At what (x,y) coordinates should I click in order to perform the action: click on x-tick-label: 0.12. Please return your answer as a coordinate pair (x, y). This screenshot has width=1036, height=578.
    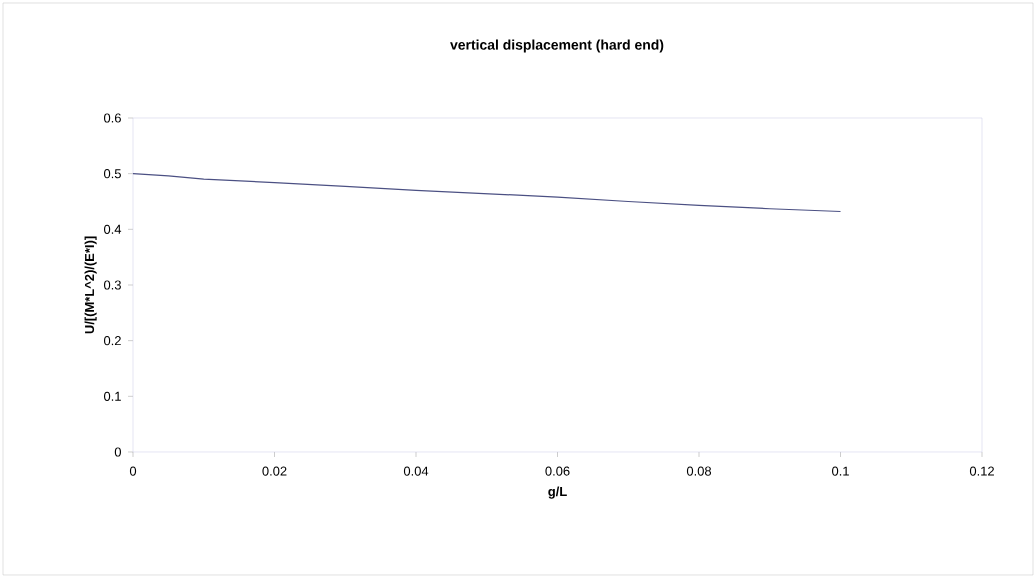
    Looking at the image, I should click on (981, 471).